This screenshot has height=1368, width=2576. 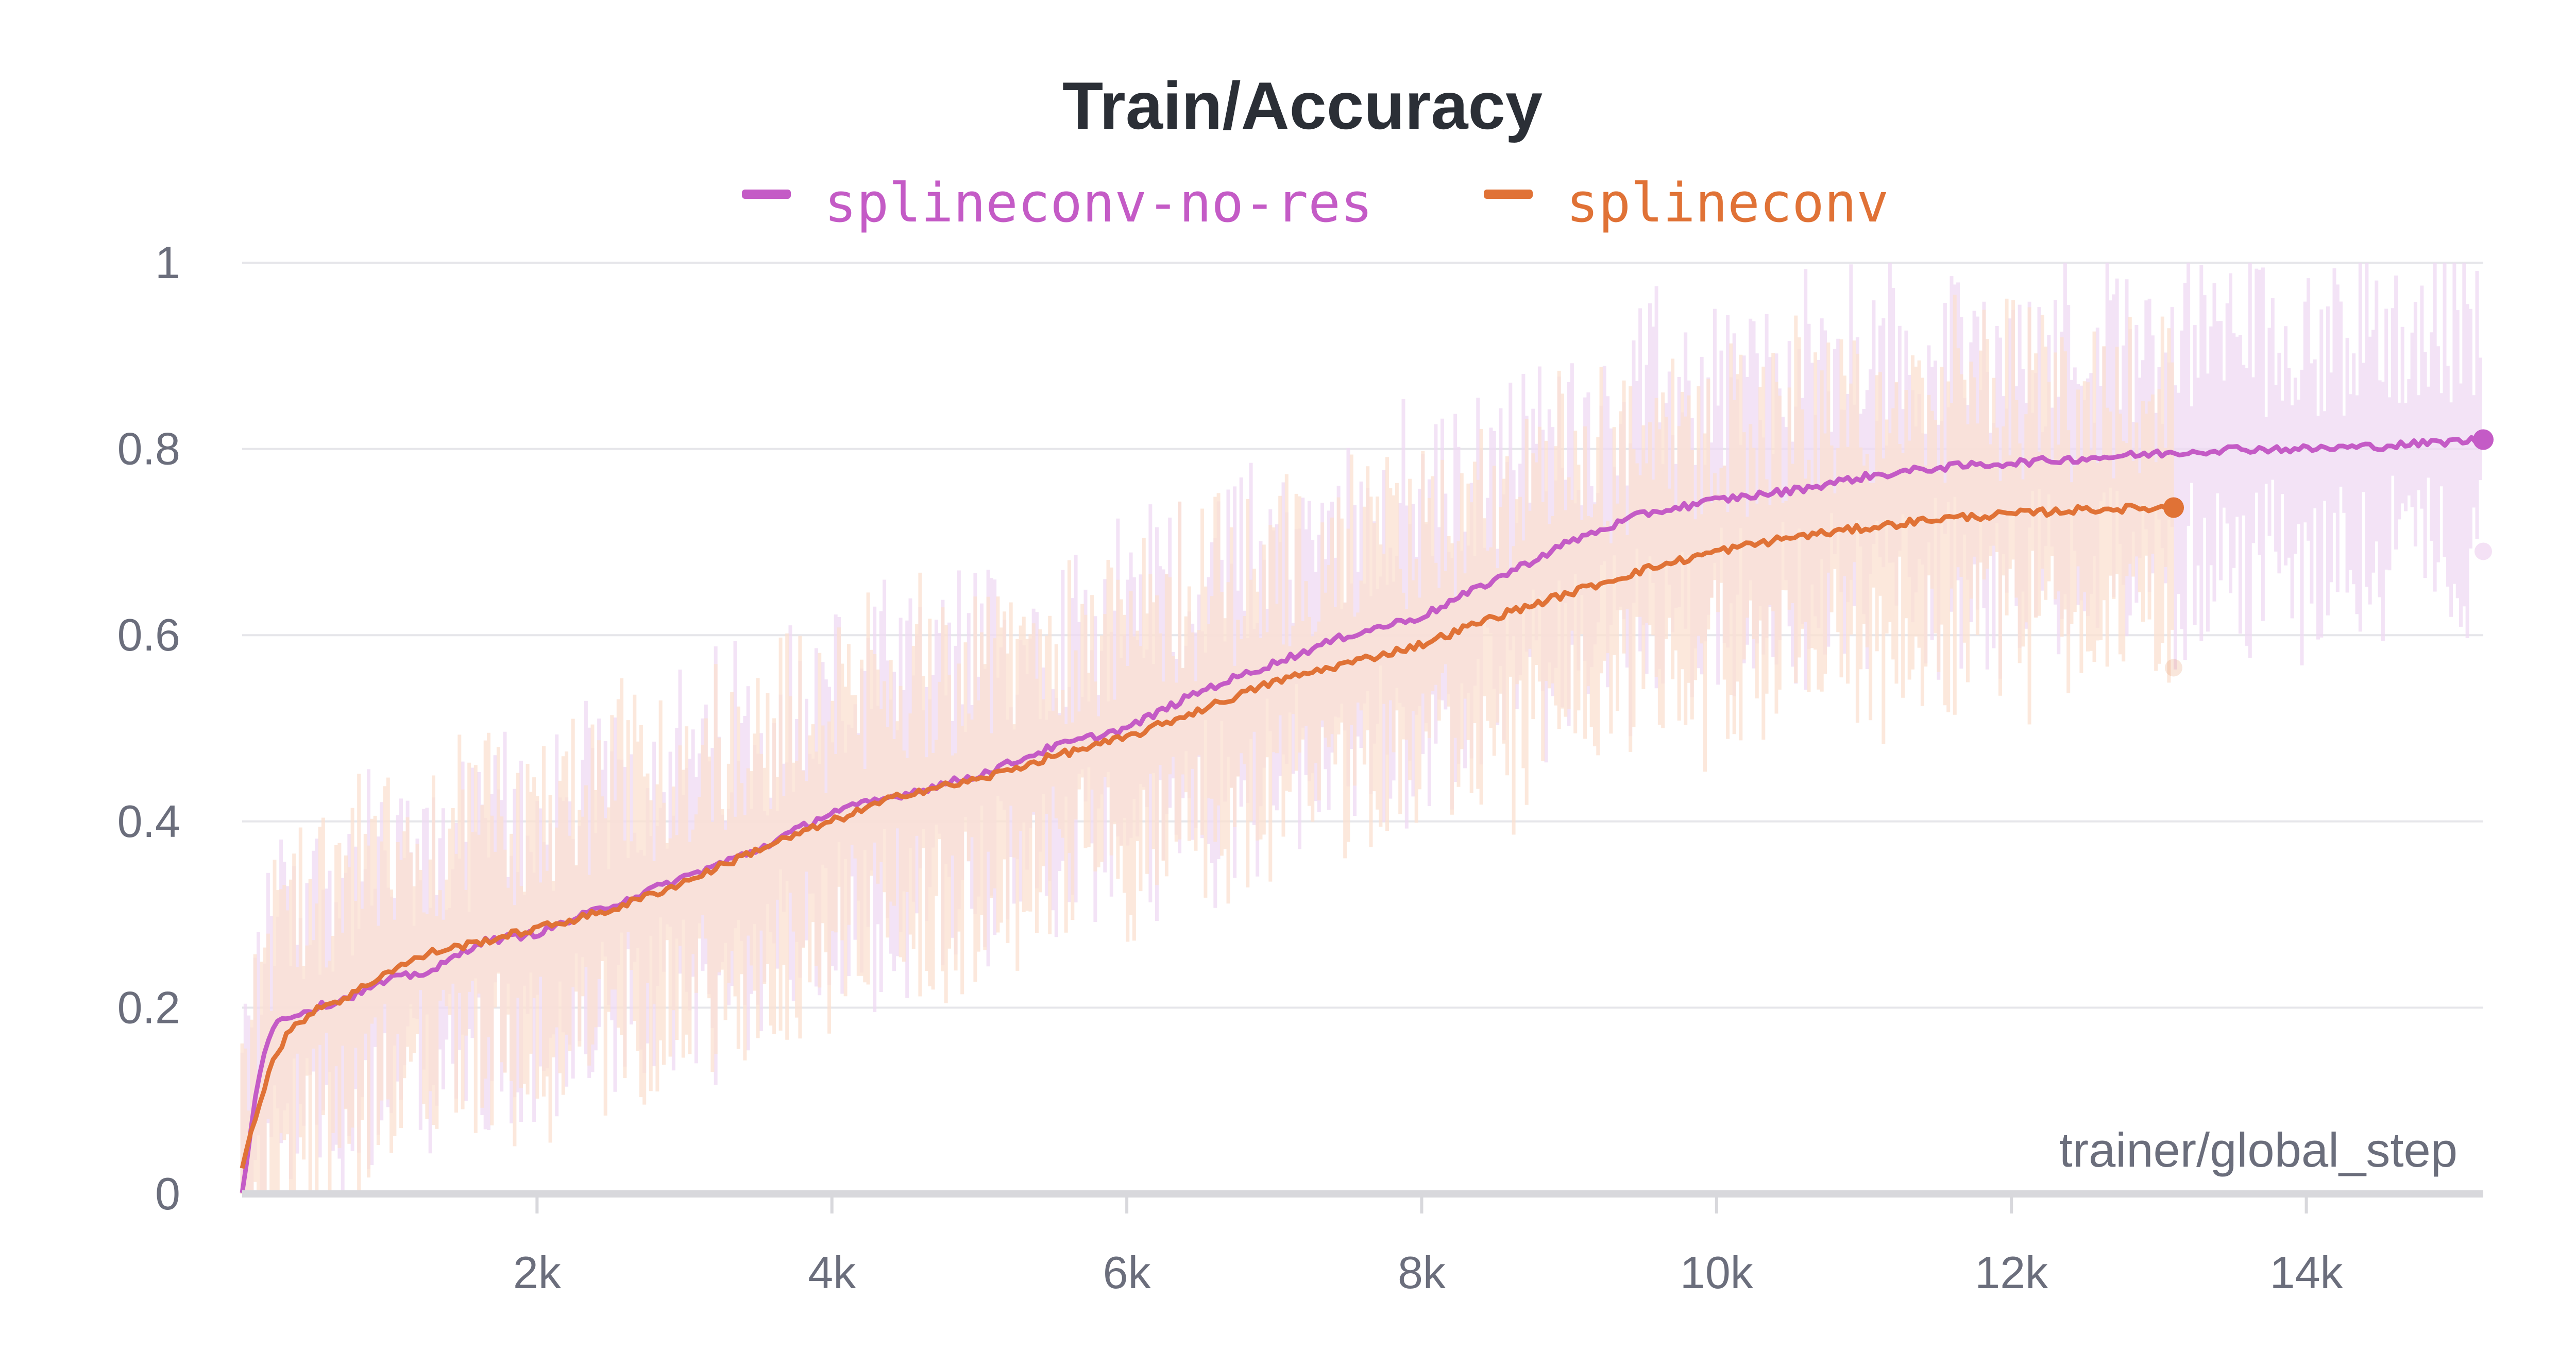 I want to click on y-tick-label: 0.8, so click(x=148, y=448).